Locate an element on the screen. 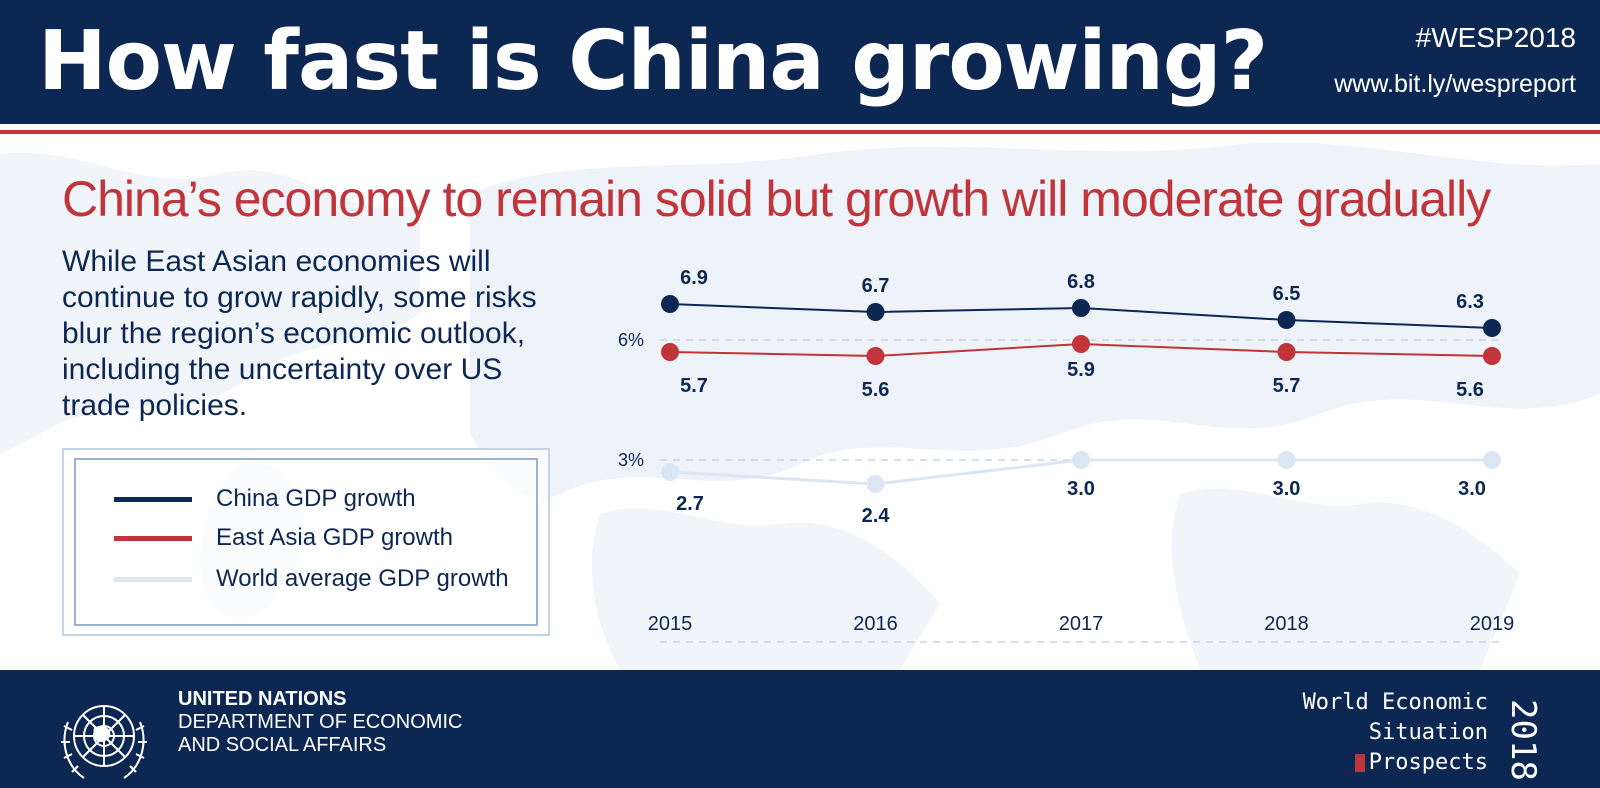  data-label-s0-2: 6.8 is located at coordinates (1081, 282).